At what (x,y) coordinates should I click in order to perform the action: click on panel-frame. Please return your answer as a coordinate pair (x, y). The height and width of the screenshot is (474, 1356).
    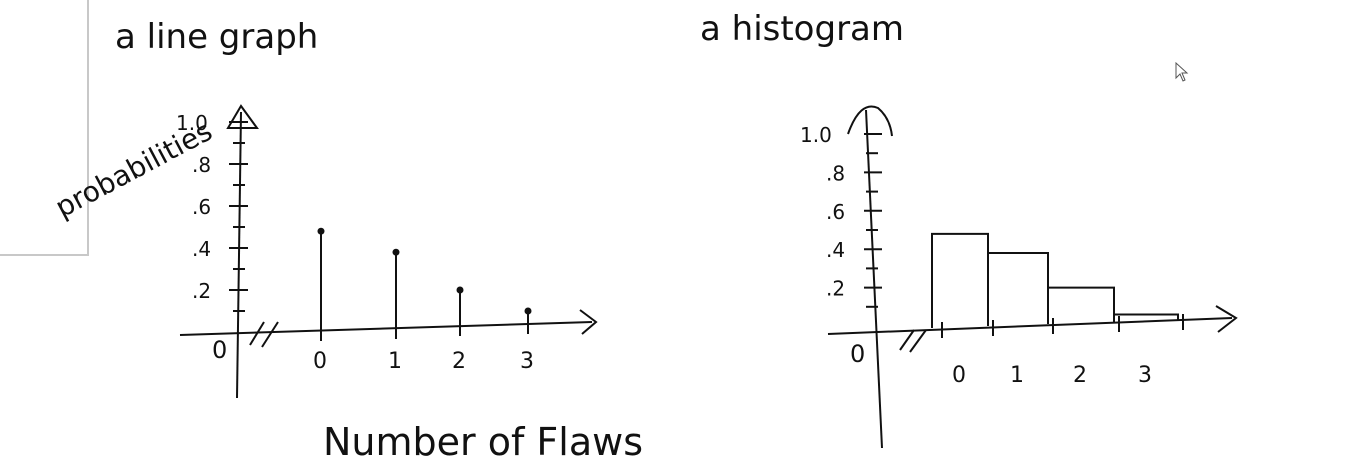
    Looking at the image, I should click on (44, 128).